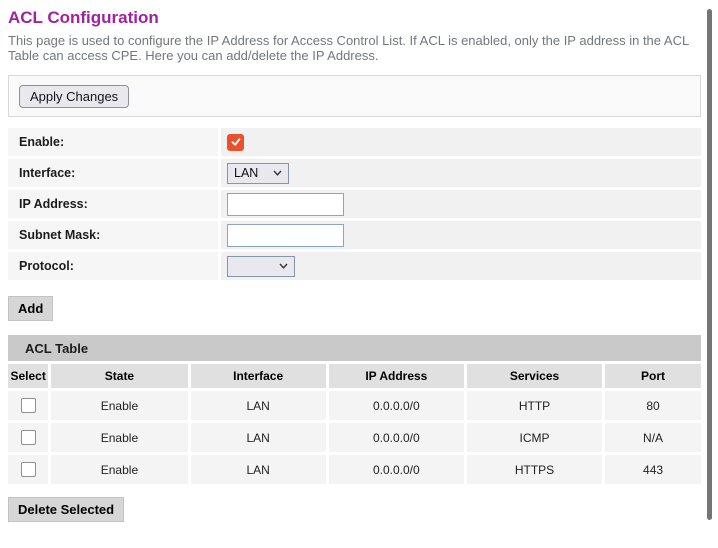 This screenshot has width=718, height=548. I want to click on interface-select: LAN, so click(258, 173).